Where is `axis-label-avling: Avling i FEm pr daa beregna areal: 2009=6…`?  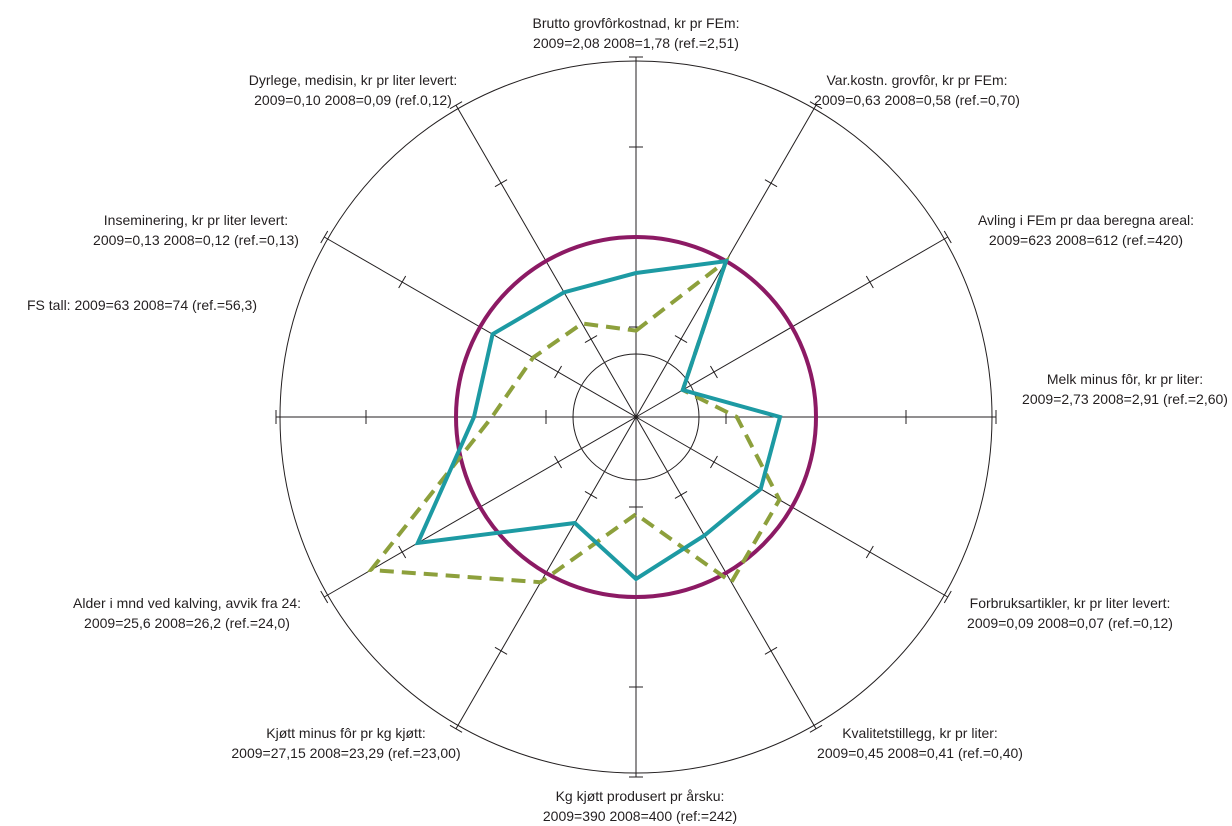
axis-label-avling: Avling i FEm pr daa beregna areal: 2009=6… is located at coordinates (1086, 230).